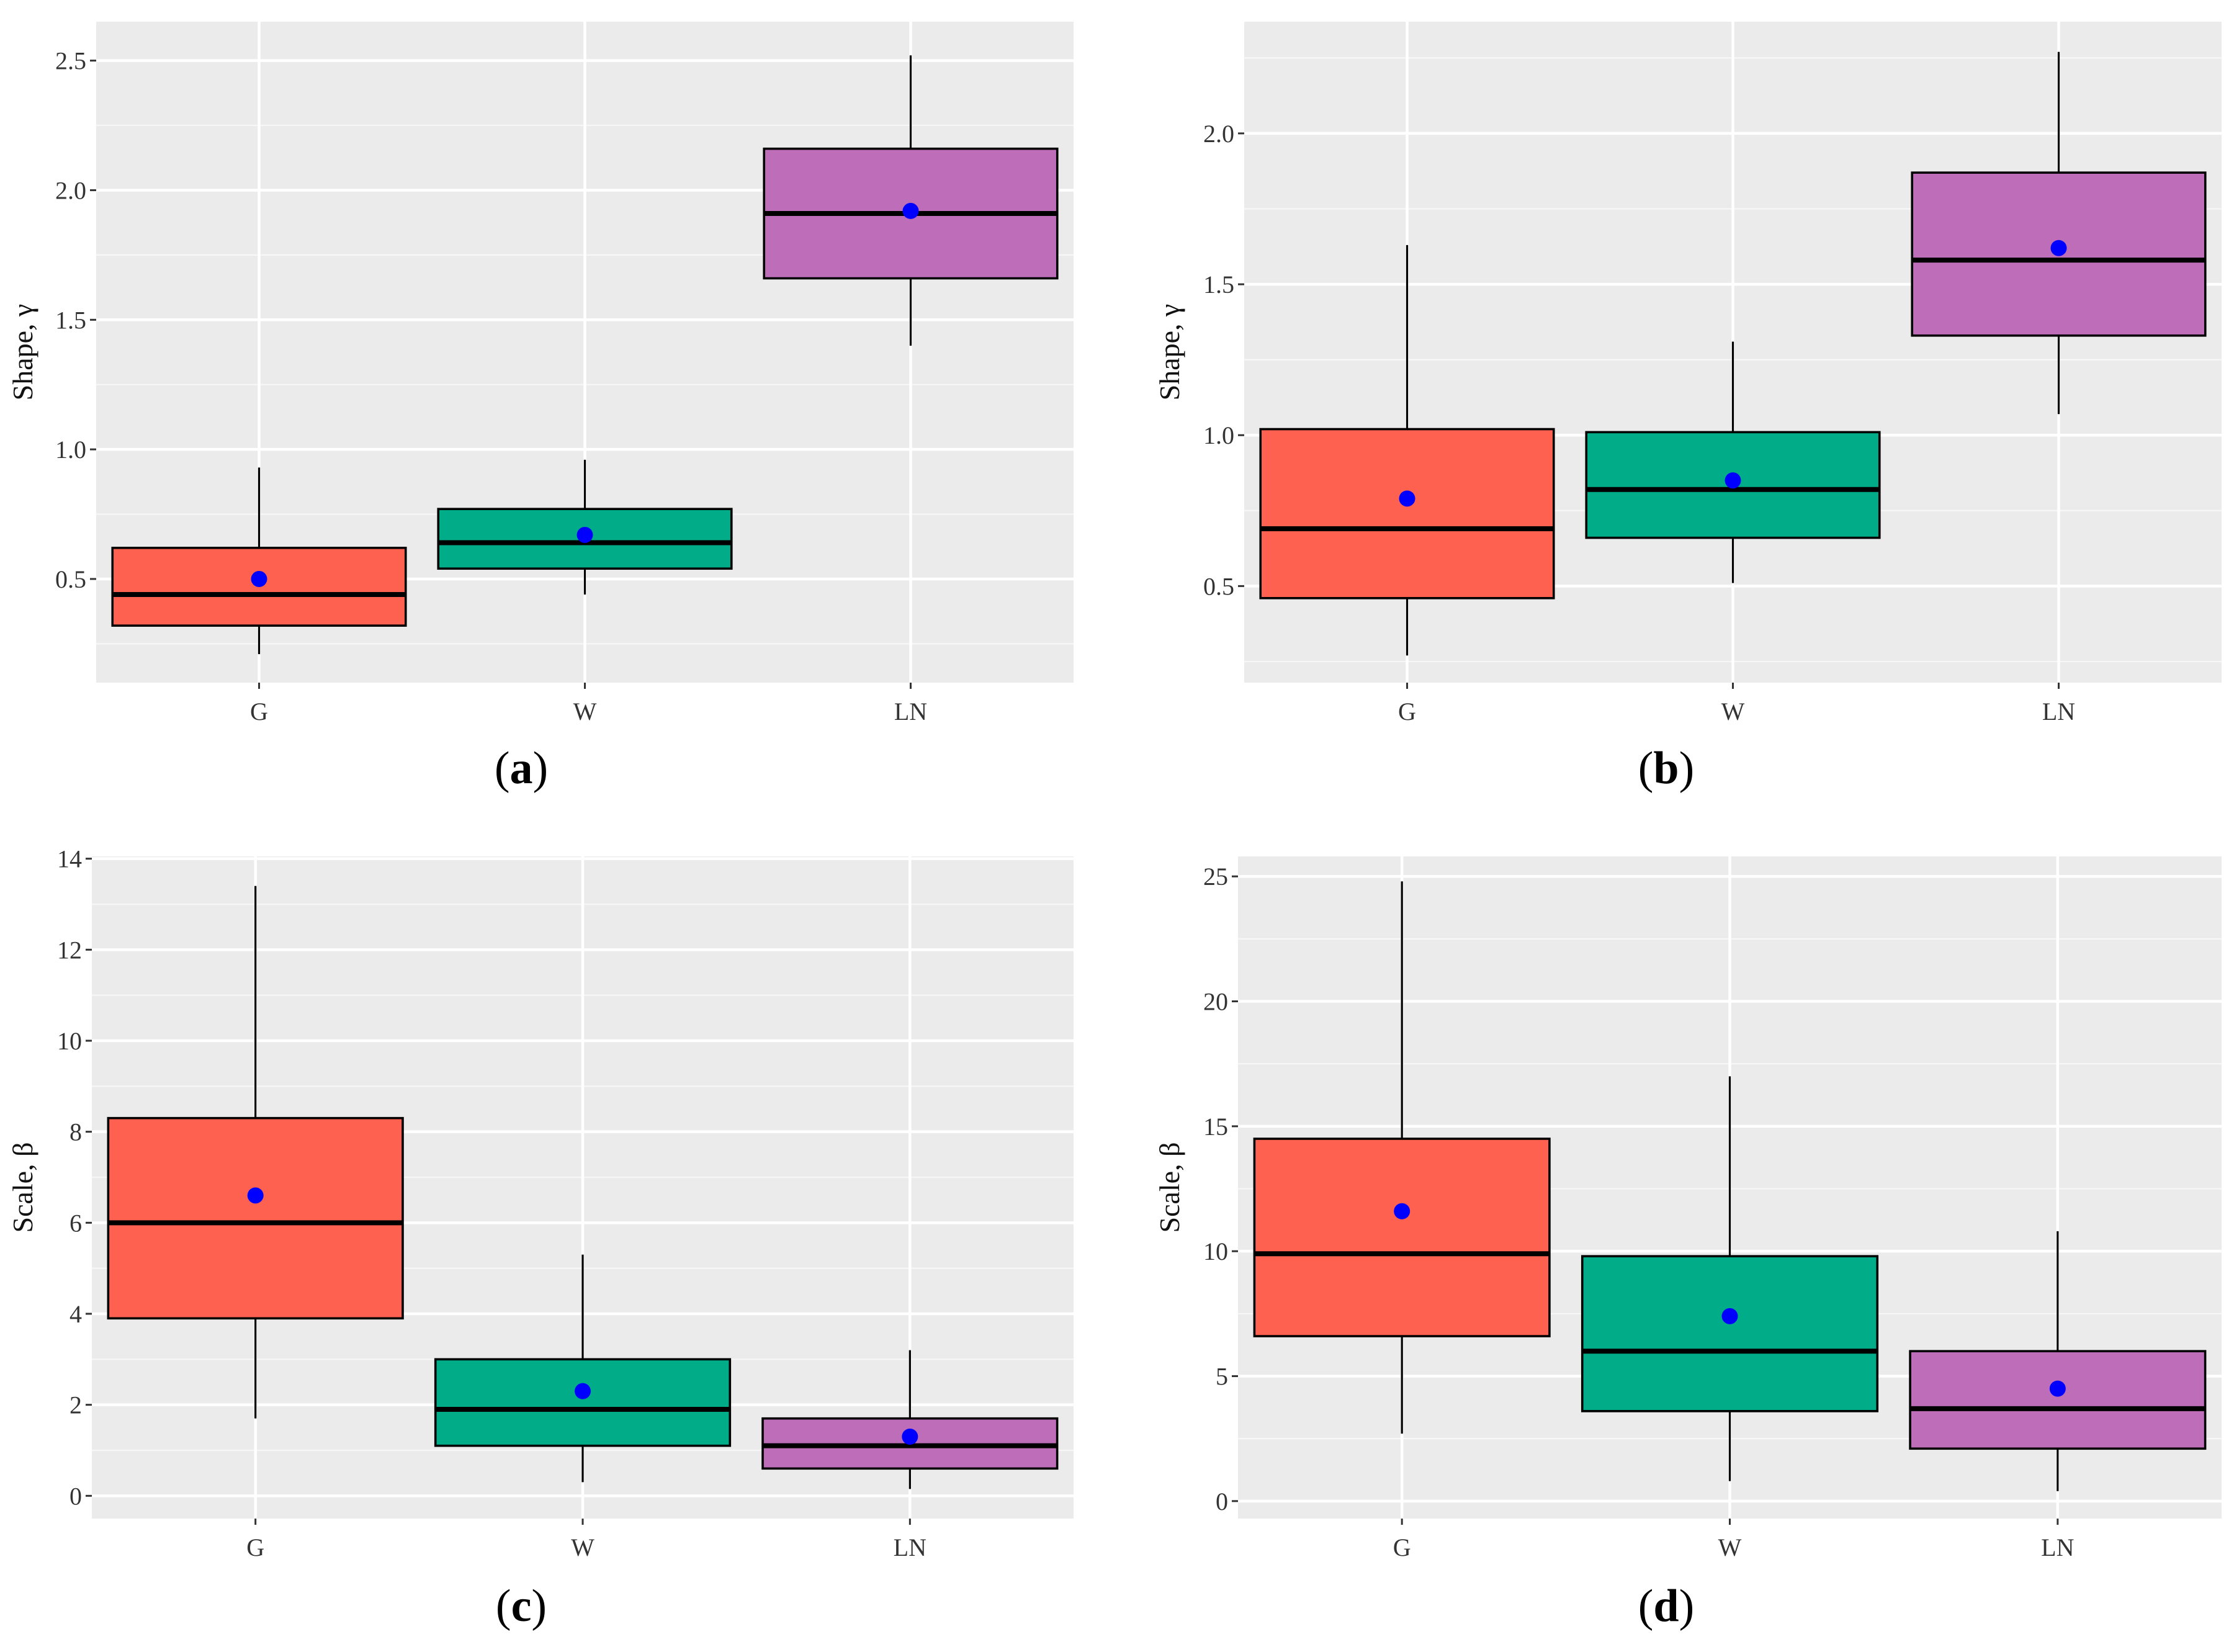 This screenshot has width=2234, height=1652. I want to click on y-tick-label: 4, so click(76, 1314).